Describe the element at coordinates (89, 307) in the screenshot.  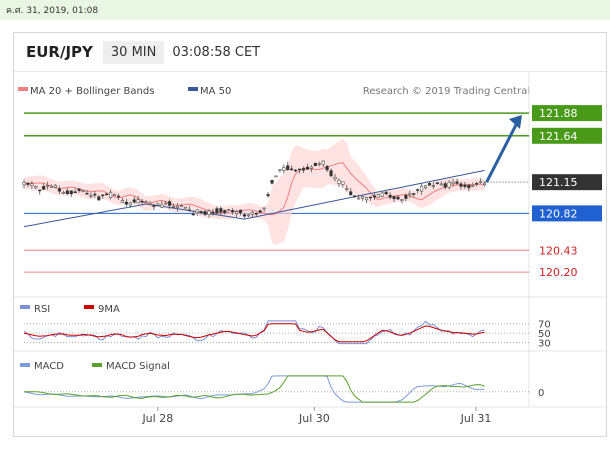
I see `rsi9ma-legend-swatch` at that location.